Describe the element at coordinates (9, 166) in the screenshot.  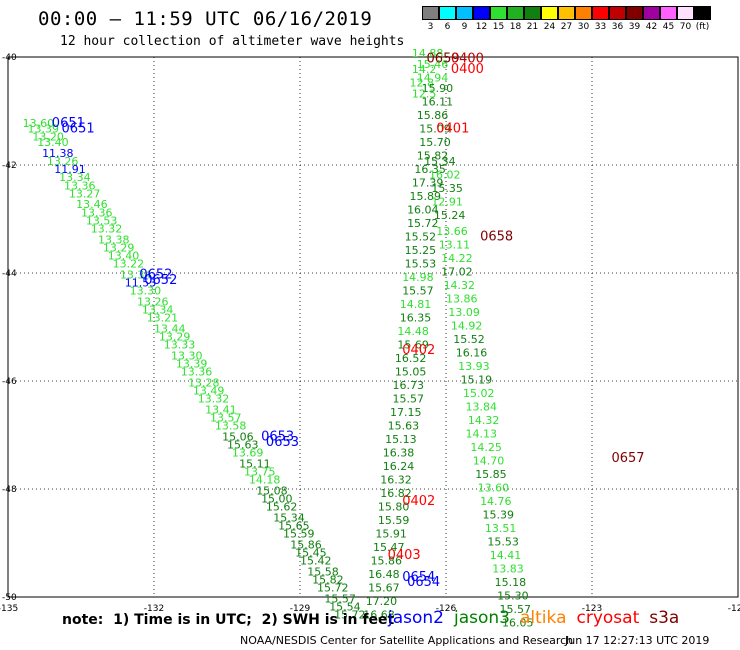
I see `y-tick-label: -42` at that location.